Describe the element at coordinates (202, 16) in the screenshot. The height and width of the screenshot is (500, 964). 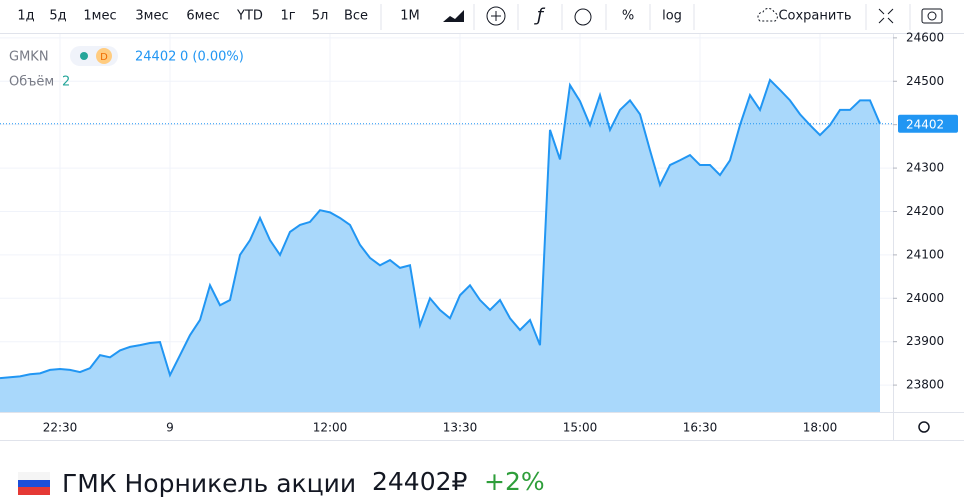
I see `range-button: 6мес` at that location.